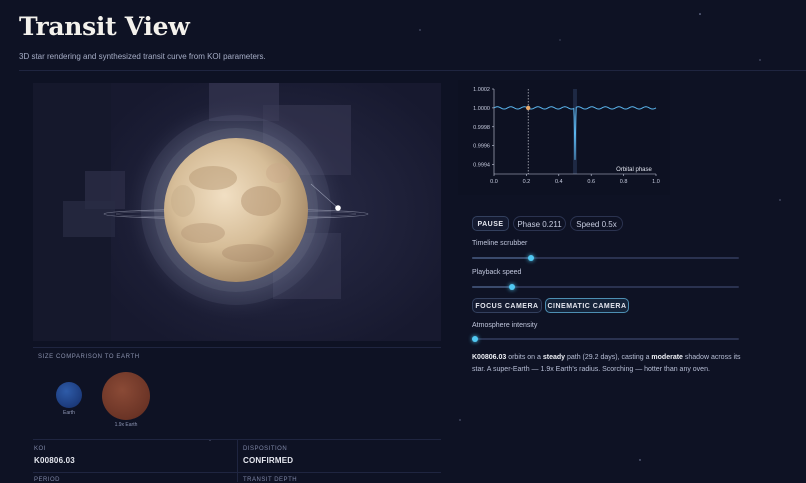 The image size is (806, 483). I want to click on facts-row-divider, so click(237, 472).